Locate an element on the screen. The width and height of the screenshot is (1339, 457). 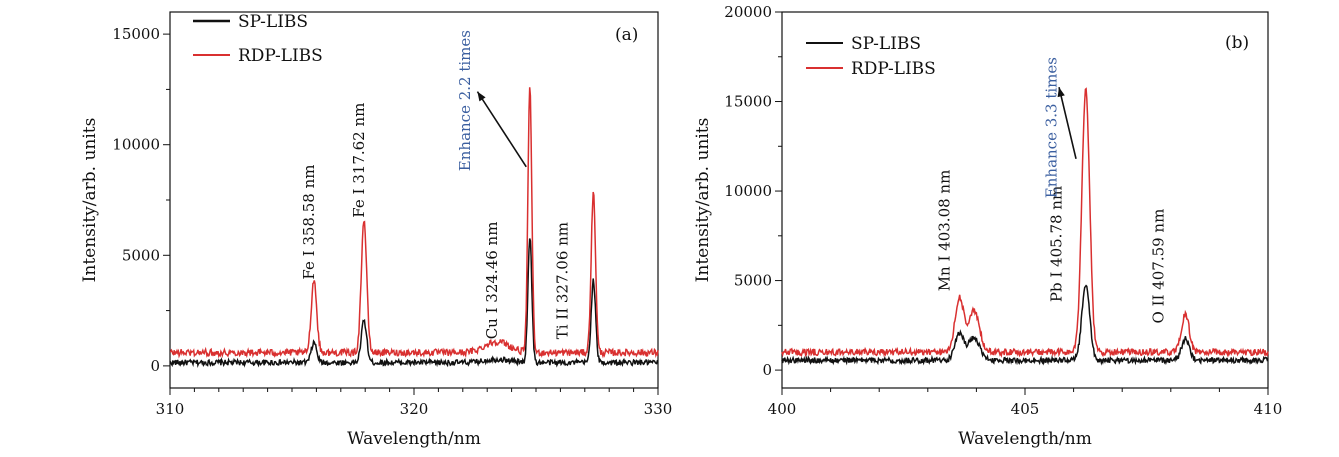
x-tick-label-b: 400 is located at coordinates (782, 409).